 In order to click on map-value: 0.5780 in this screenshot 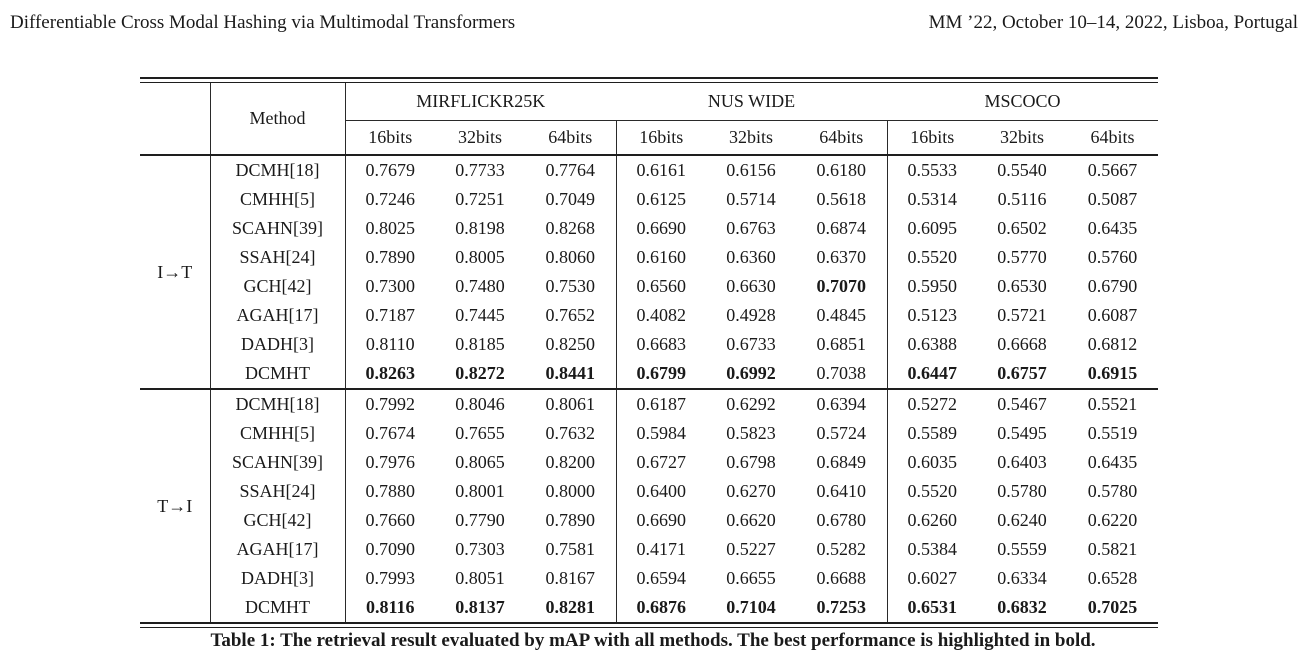, I will do `click(1112, 491)`.